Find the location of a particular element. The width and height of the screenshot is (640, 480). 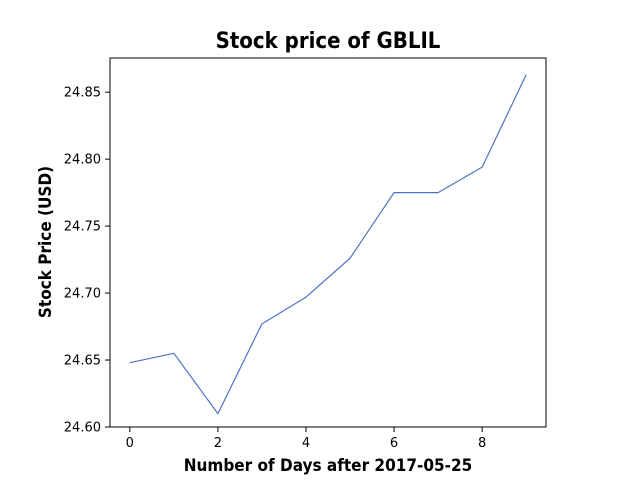

x-tick-label: 4 is located at coordinates (306, 443).